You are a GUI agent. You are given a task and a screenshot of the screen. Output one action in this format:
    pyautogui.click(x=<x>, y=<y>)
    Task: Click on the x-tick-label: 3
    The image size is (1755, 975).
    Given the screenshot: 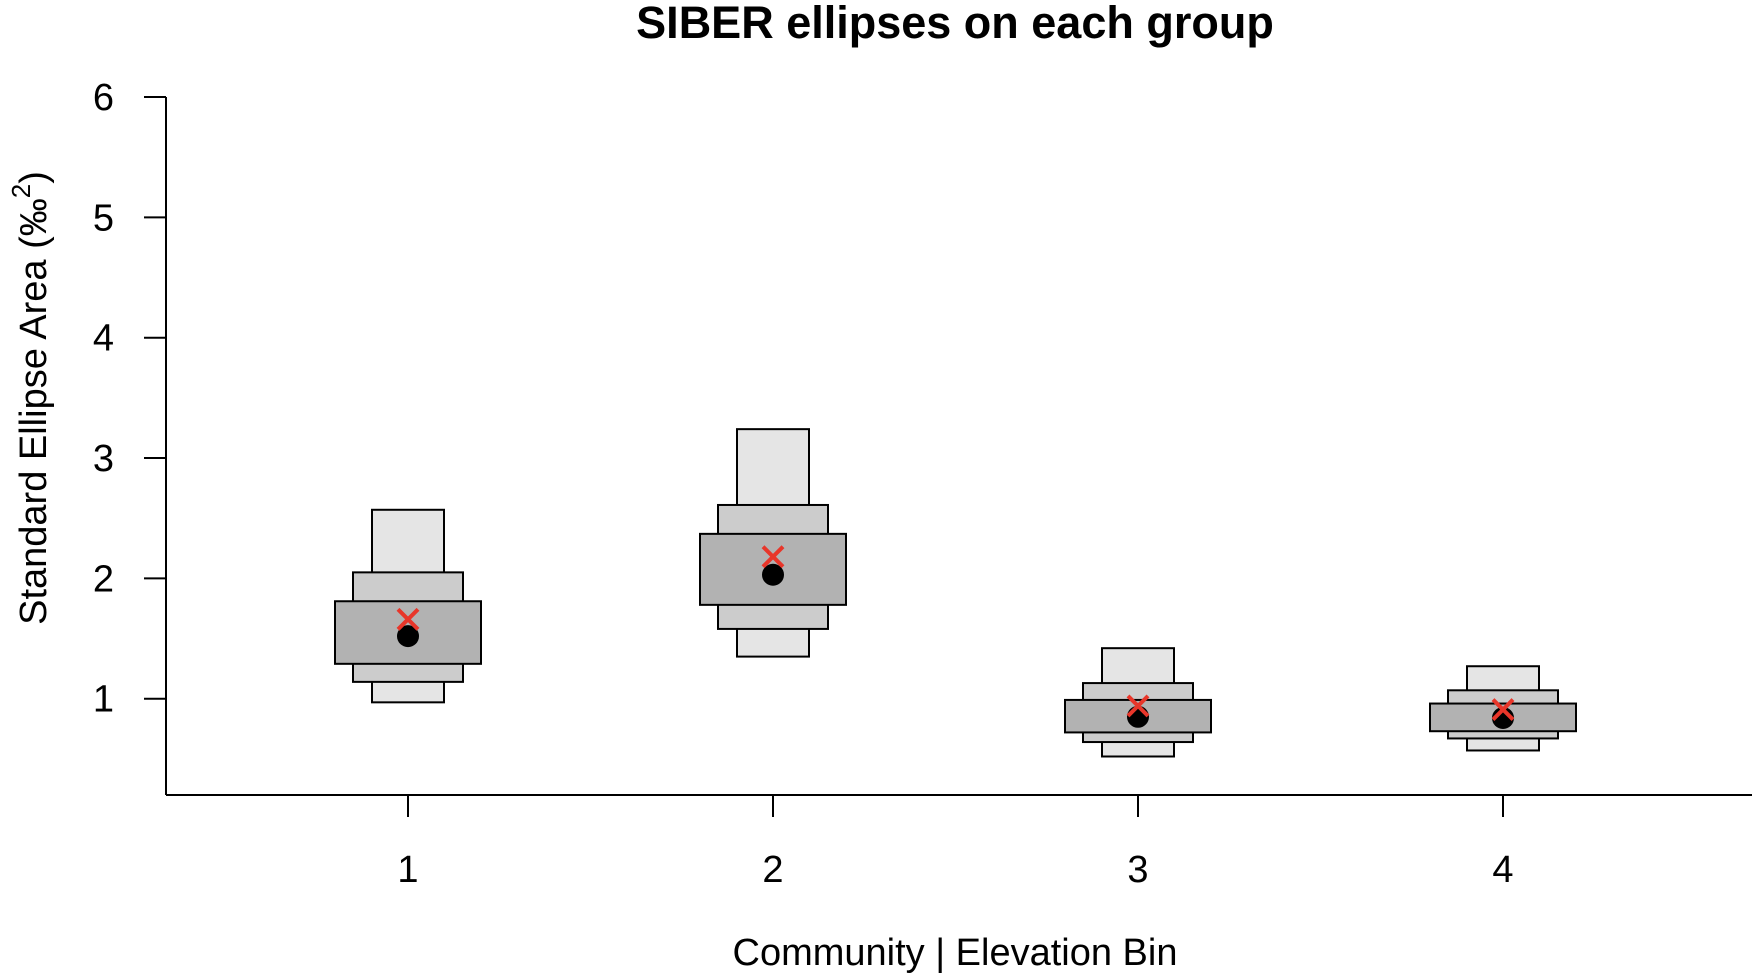 What is the action you would take?
    pyautogui.click(x=1137, y=870)
    